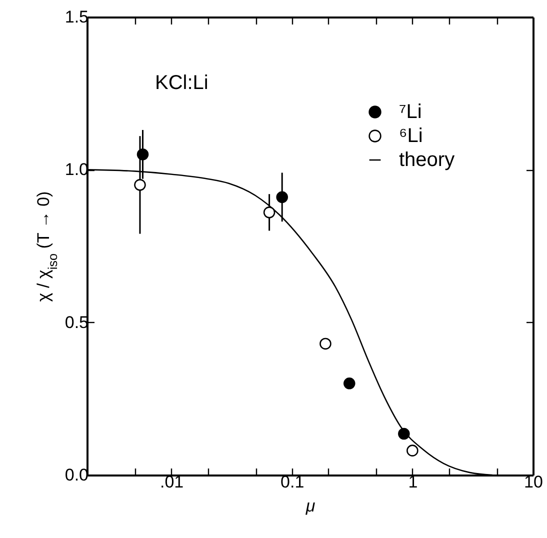  What do you see at coordinates (413, 482) in the screenshot?
I see `x-tick-label: 1` at bounding box center [413, 482].